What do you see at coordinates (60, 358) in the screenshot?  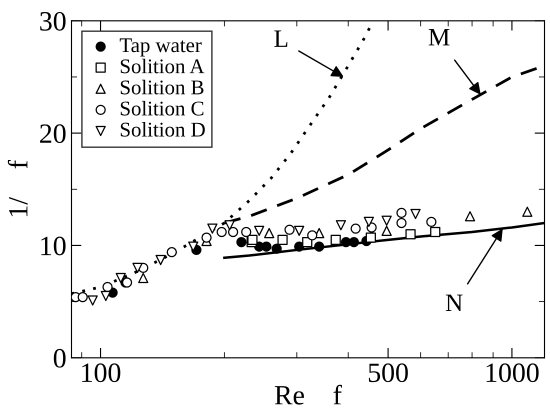 I see `y-tick-label: 0` at bounding box center [60, 358].